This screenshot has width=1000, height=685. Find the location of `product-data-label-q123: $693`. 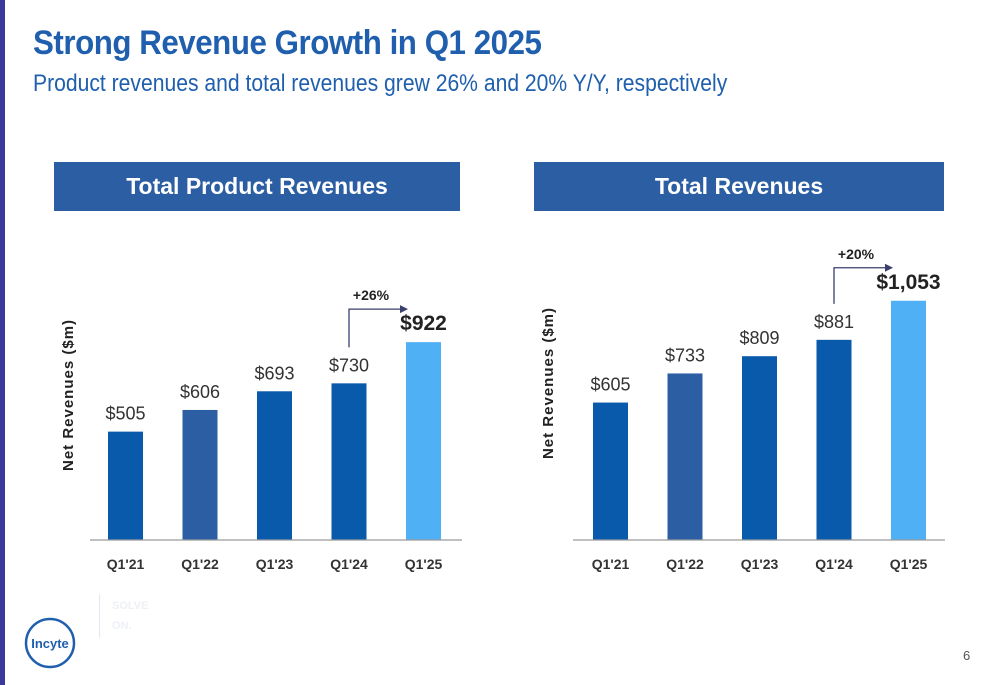

product-data-label-q123: $693 is located at coordinates (274, 373).